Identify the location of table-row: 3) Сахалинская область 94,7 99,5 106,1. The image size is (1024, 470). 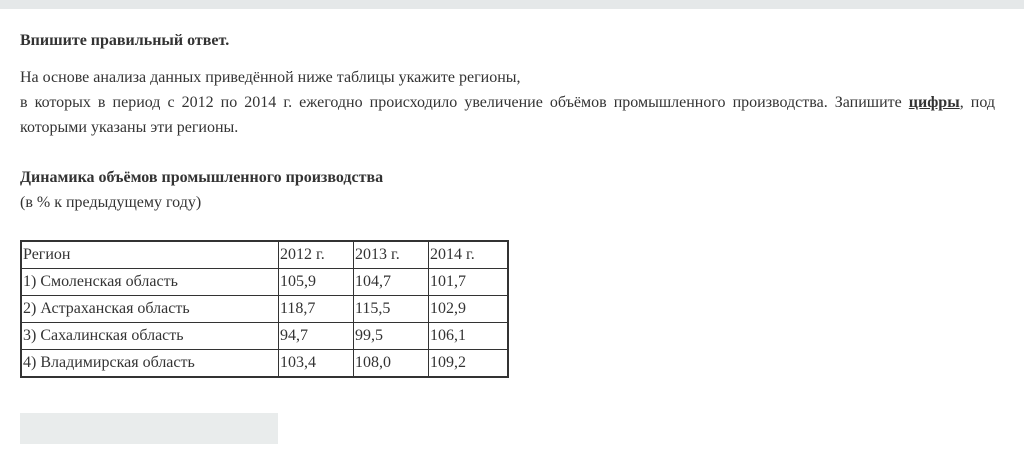
(264, 336).